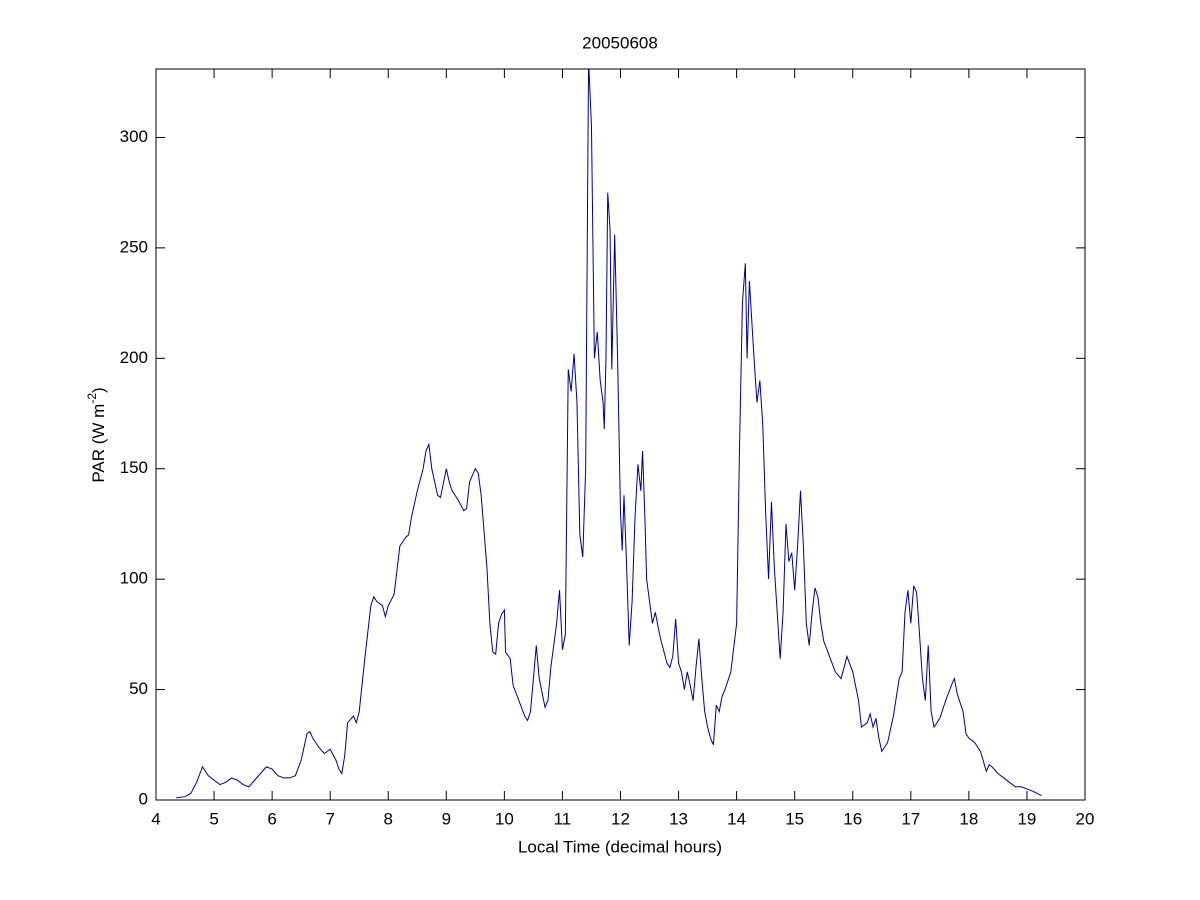 The image size is (1200, 900). Describe the element at coordinates (446, 818) in the screenshot. I see `x-tick-label: 9` at that location.